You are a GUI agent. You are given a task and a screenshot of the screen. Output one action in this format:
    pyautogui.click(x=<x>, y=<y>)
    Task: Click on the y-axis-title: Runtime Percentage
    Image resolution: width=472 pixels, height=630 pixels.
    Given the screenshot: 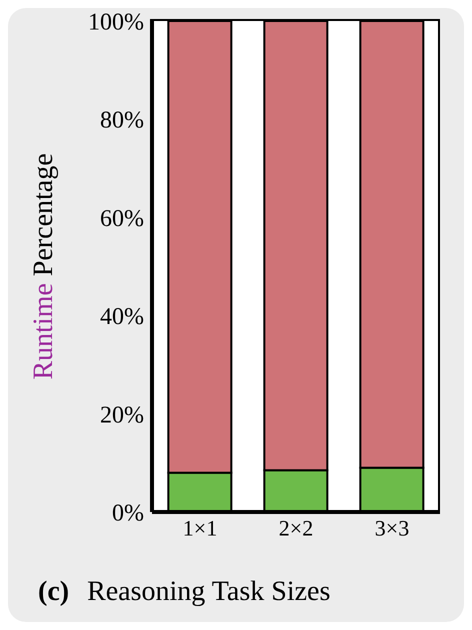 What is the action you would take?
    pyautogui.click(x=43, y=266)
    